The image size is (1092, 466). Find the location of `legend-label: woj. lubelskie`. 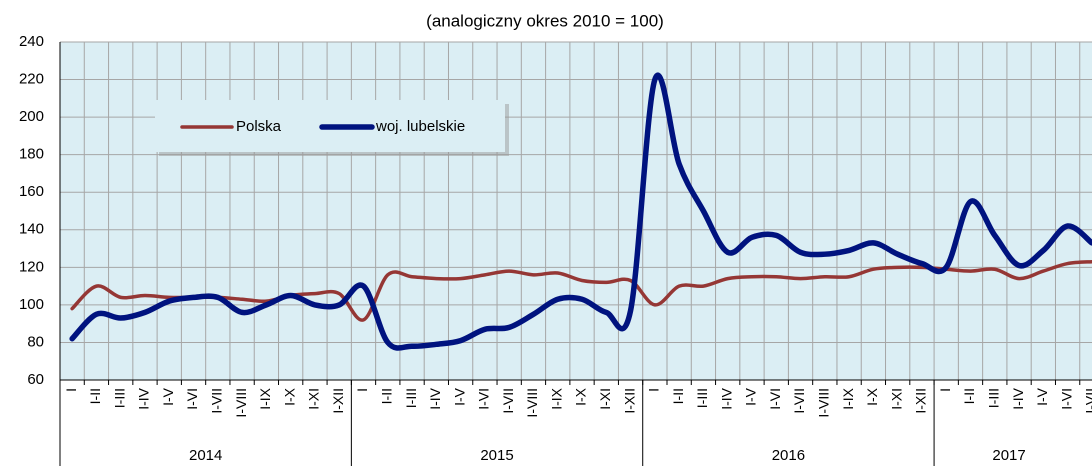

legend-label: woj. lubelskie is located at coordinates (420, 126).